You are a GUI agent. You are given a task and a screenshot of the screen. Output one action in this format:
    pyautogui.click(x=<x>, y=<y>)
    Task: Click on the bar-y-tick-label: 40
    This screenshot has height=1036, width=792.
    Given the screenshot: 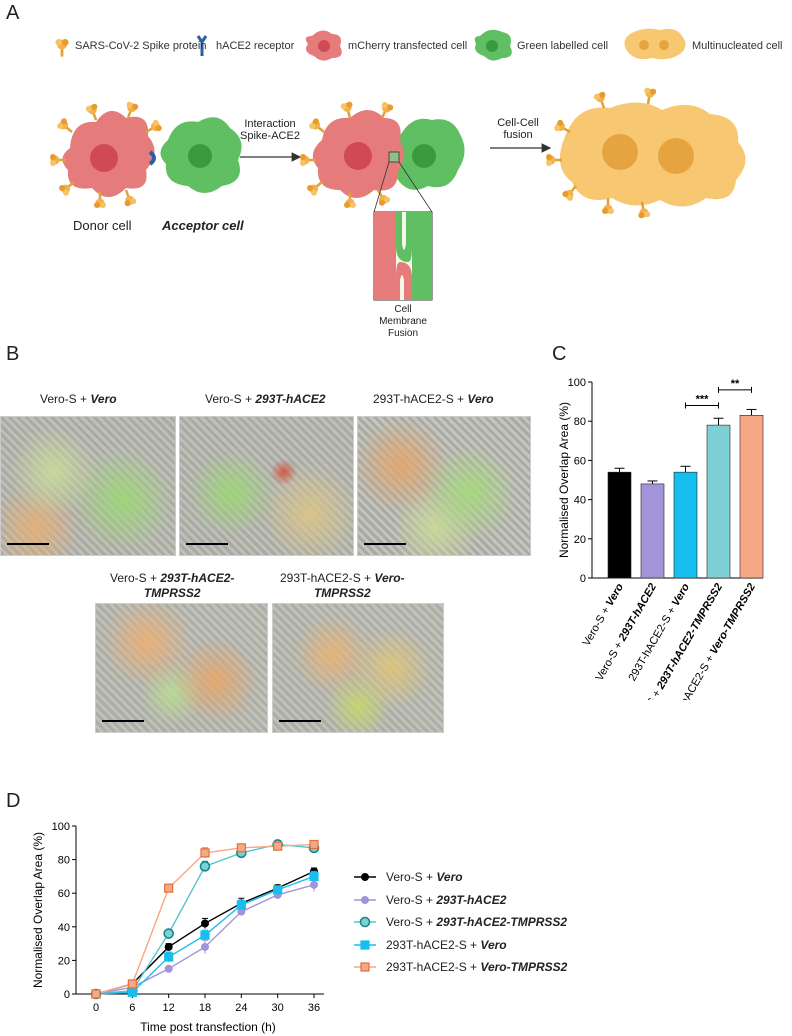 What is the action you would take?
    pyautogui.click(x=580, y=501)
    